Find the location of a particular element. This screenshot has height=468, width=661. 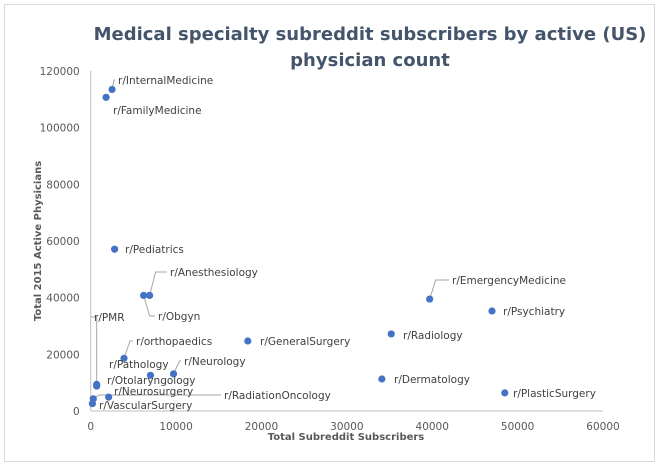

data-label: r/Anesthesiology is located at coordinates (214, 273).